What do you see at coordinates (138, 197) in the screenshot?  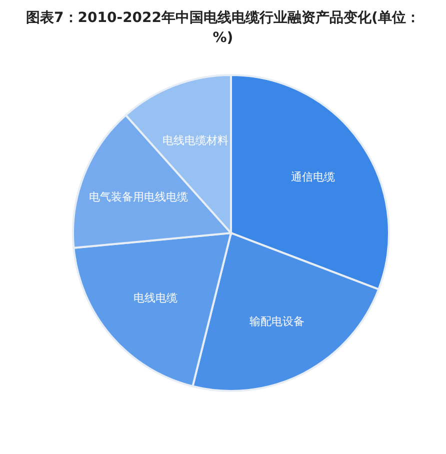 I see `slice-label: 电气装备用电线电缆` at bounding box center [138, 197].